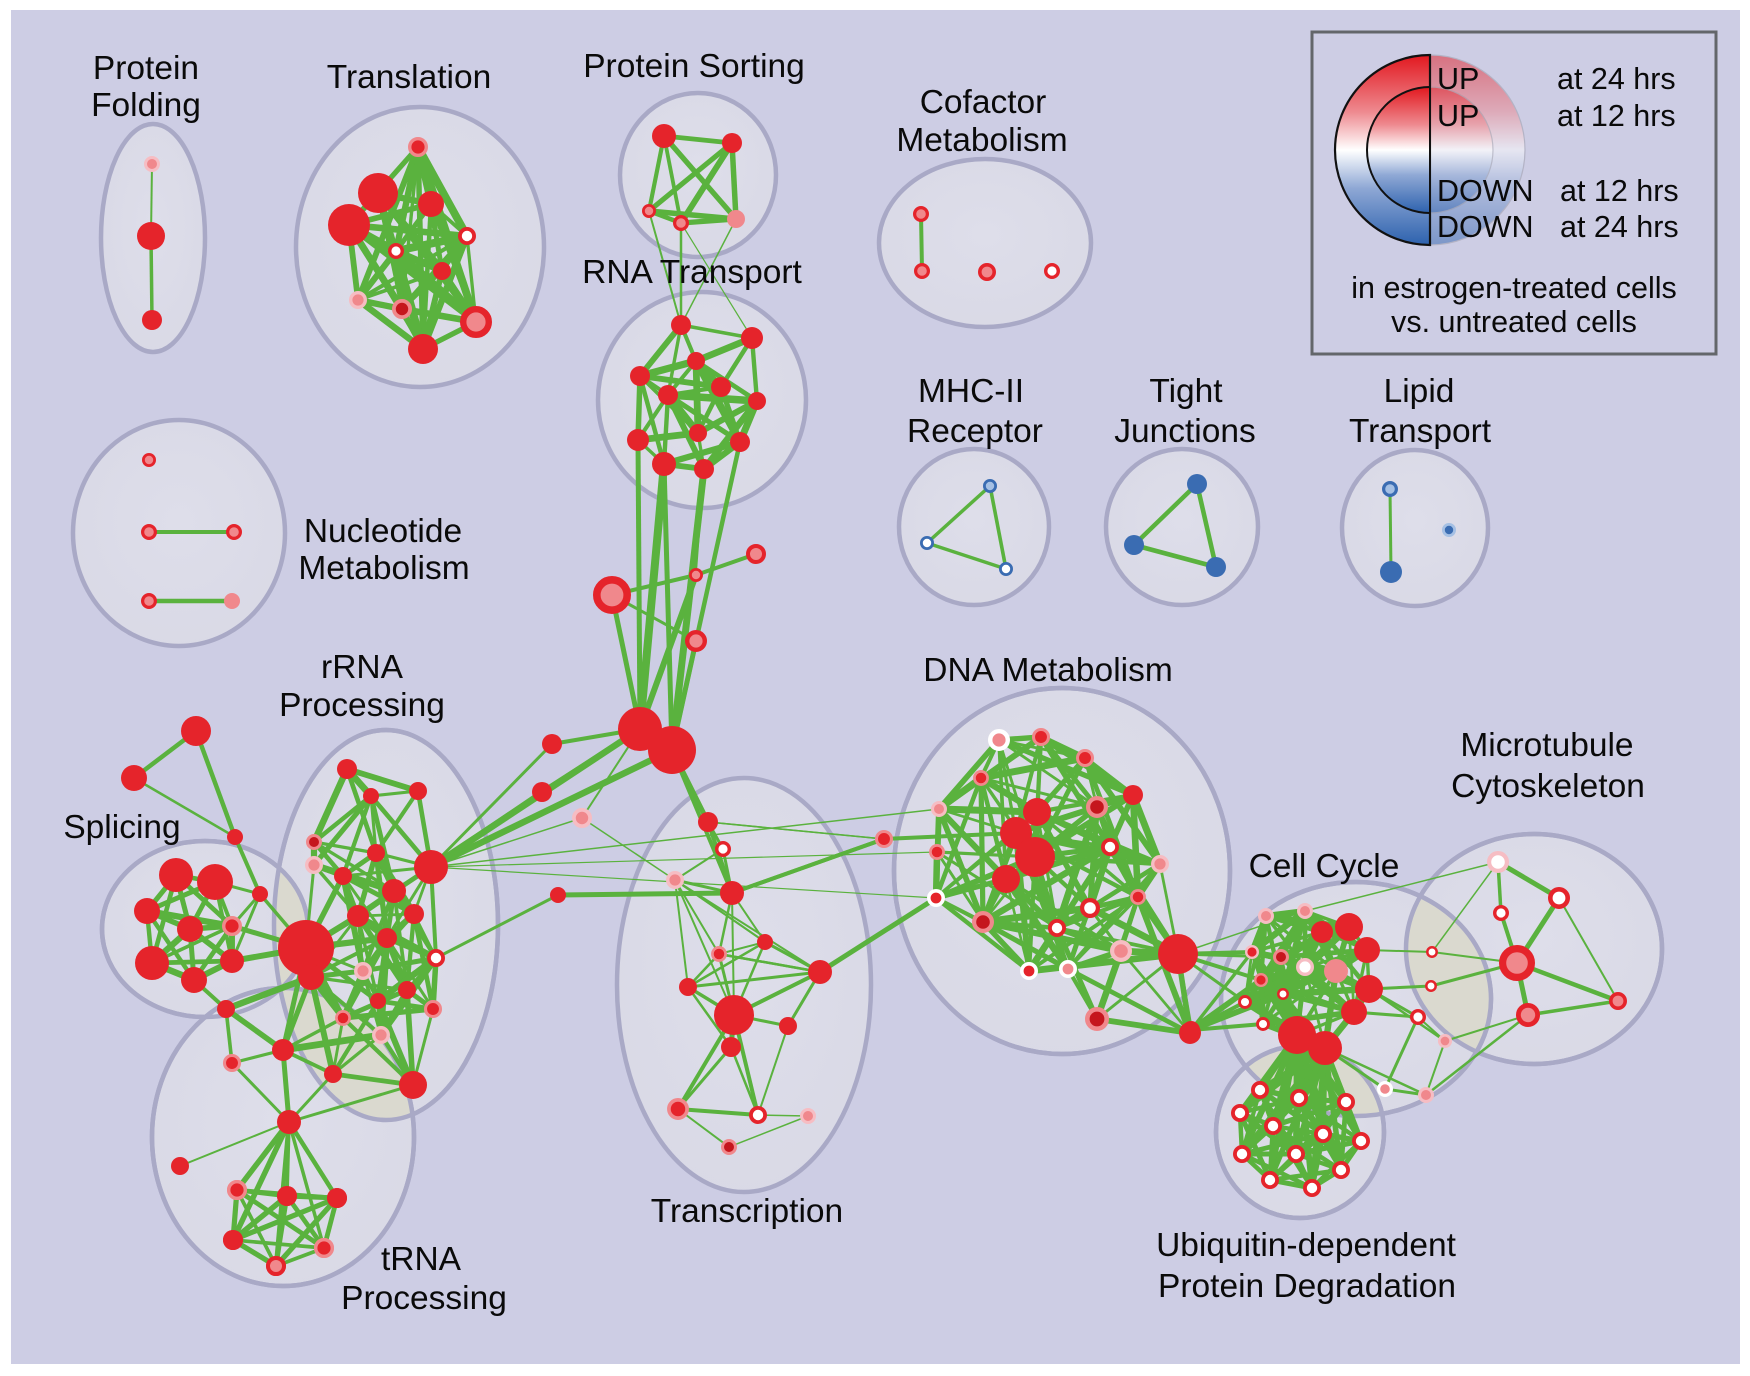 This screenshot has height=1376, width=1750. I want to click on svg-text: Splicing, so click(121, 827).